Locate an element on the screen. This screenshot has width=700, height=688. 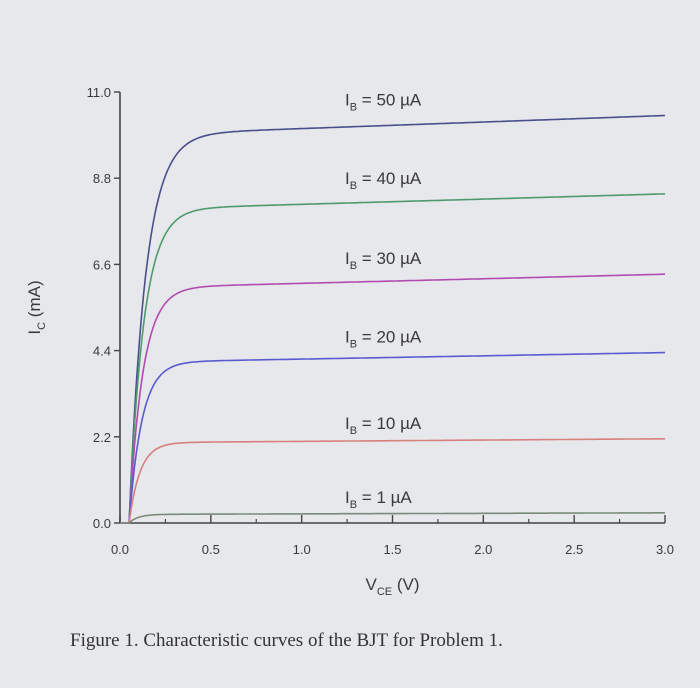
x-tick-label-5: 2.5 is located at coordinates (574, 549).